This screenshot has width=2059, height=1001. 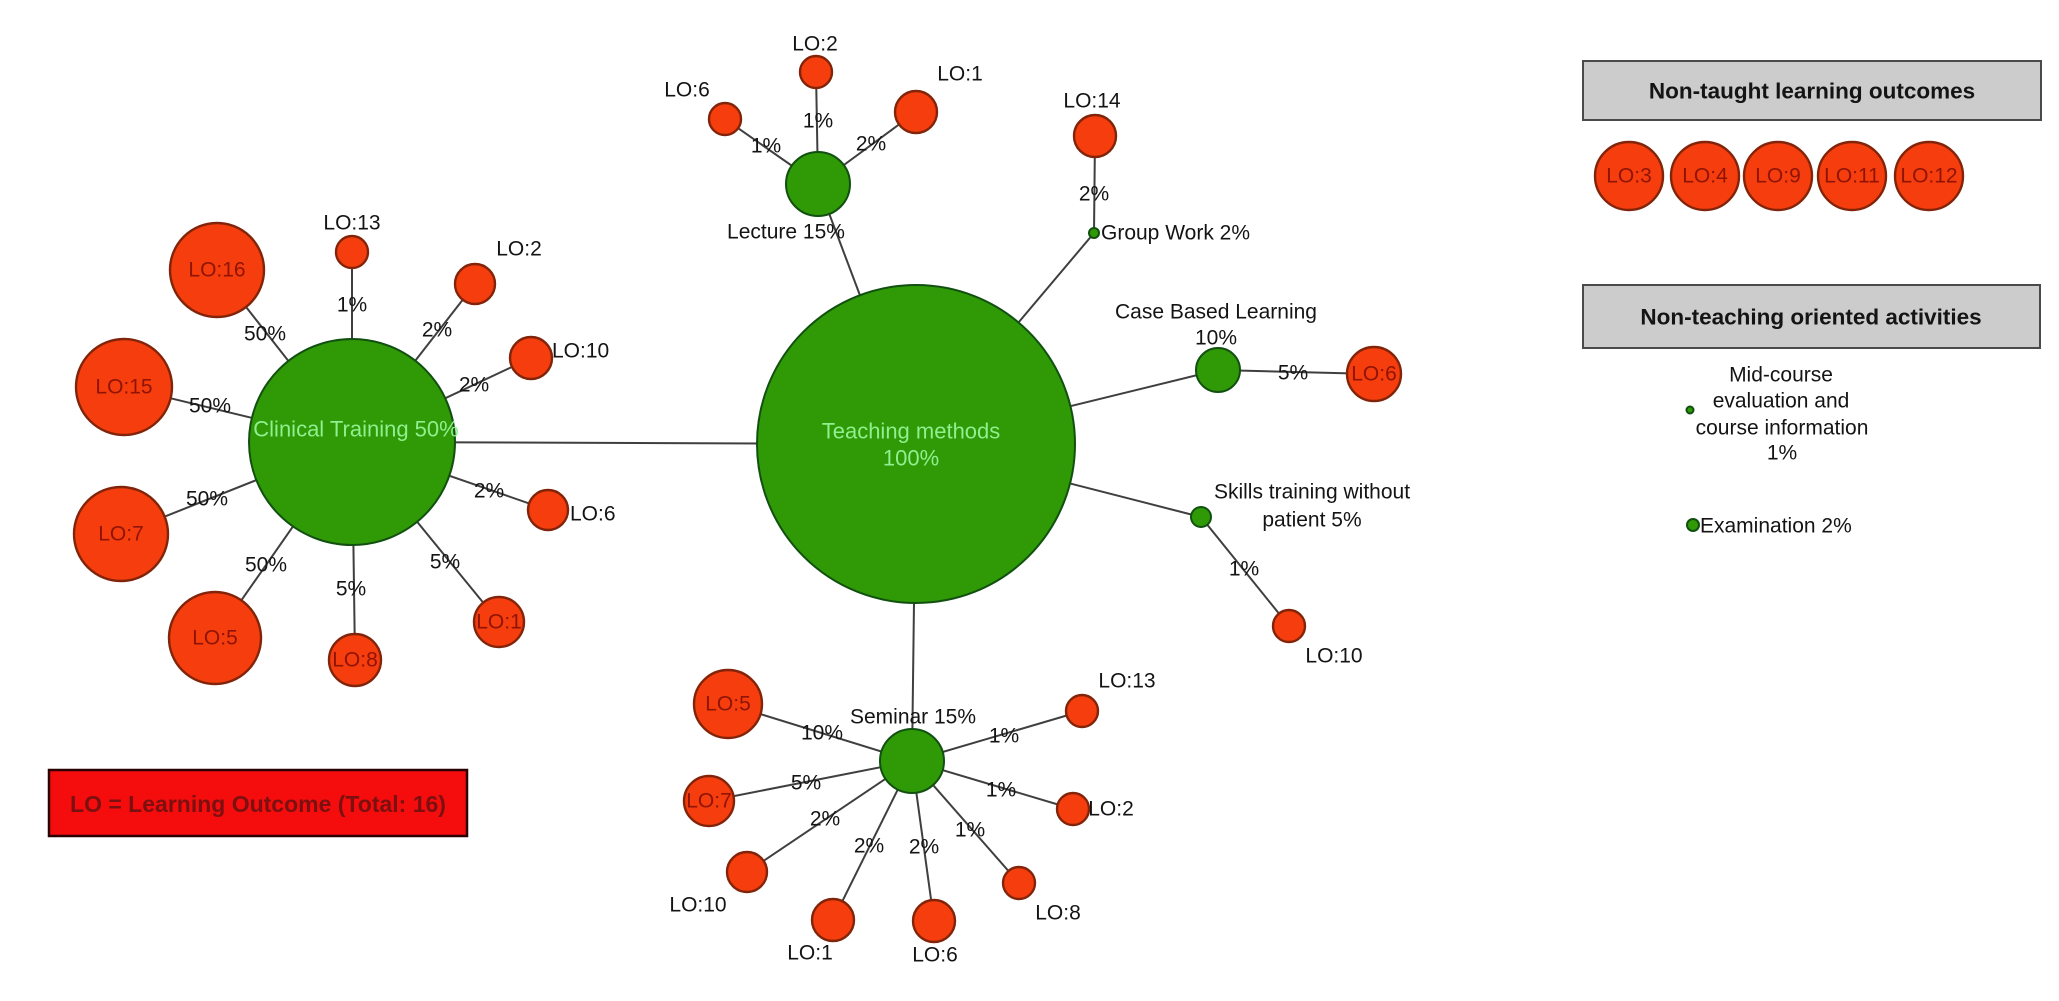 I want to click on svg-text: LO:9, so click(x=1778, y=176).